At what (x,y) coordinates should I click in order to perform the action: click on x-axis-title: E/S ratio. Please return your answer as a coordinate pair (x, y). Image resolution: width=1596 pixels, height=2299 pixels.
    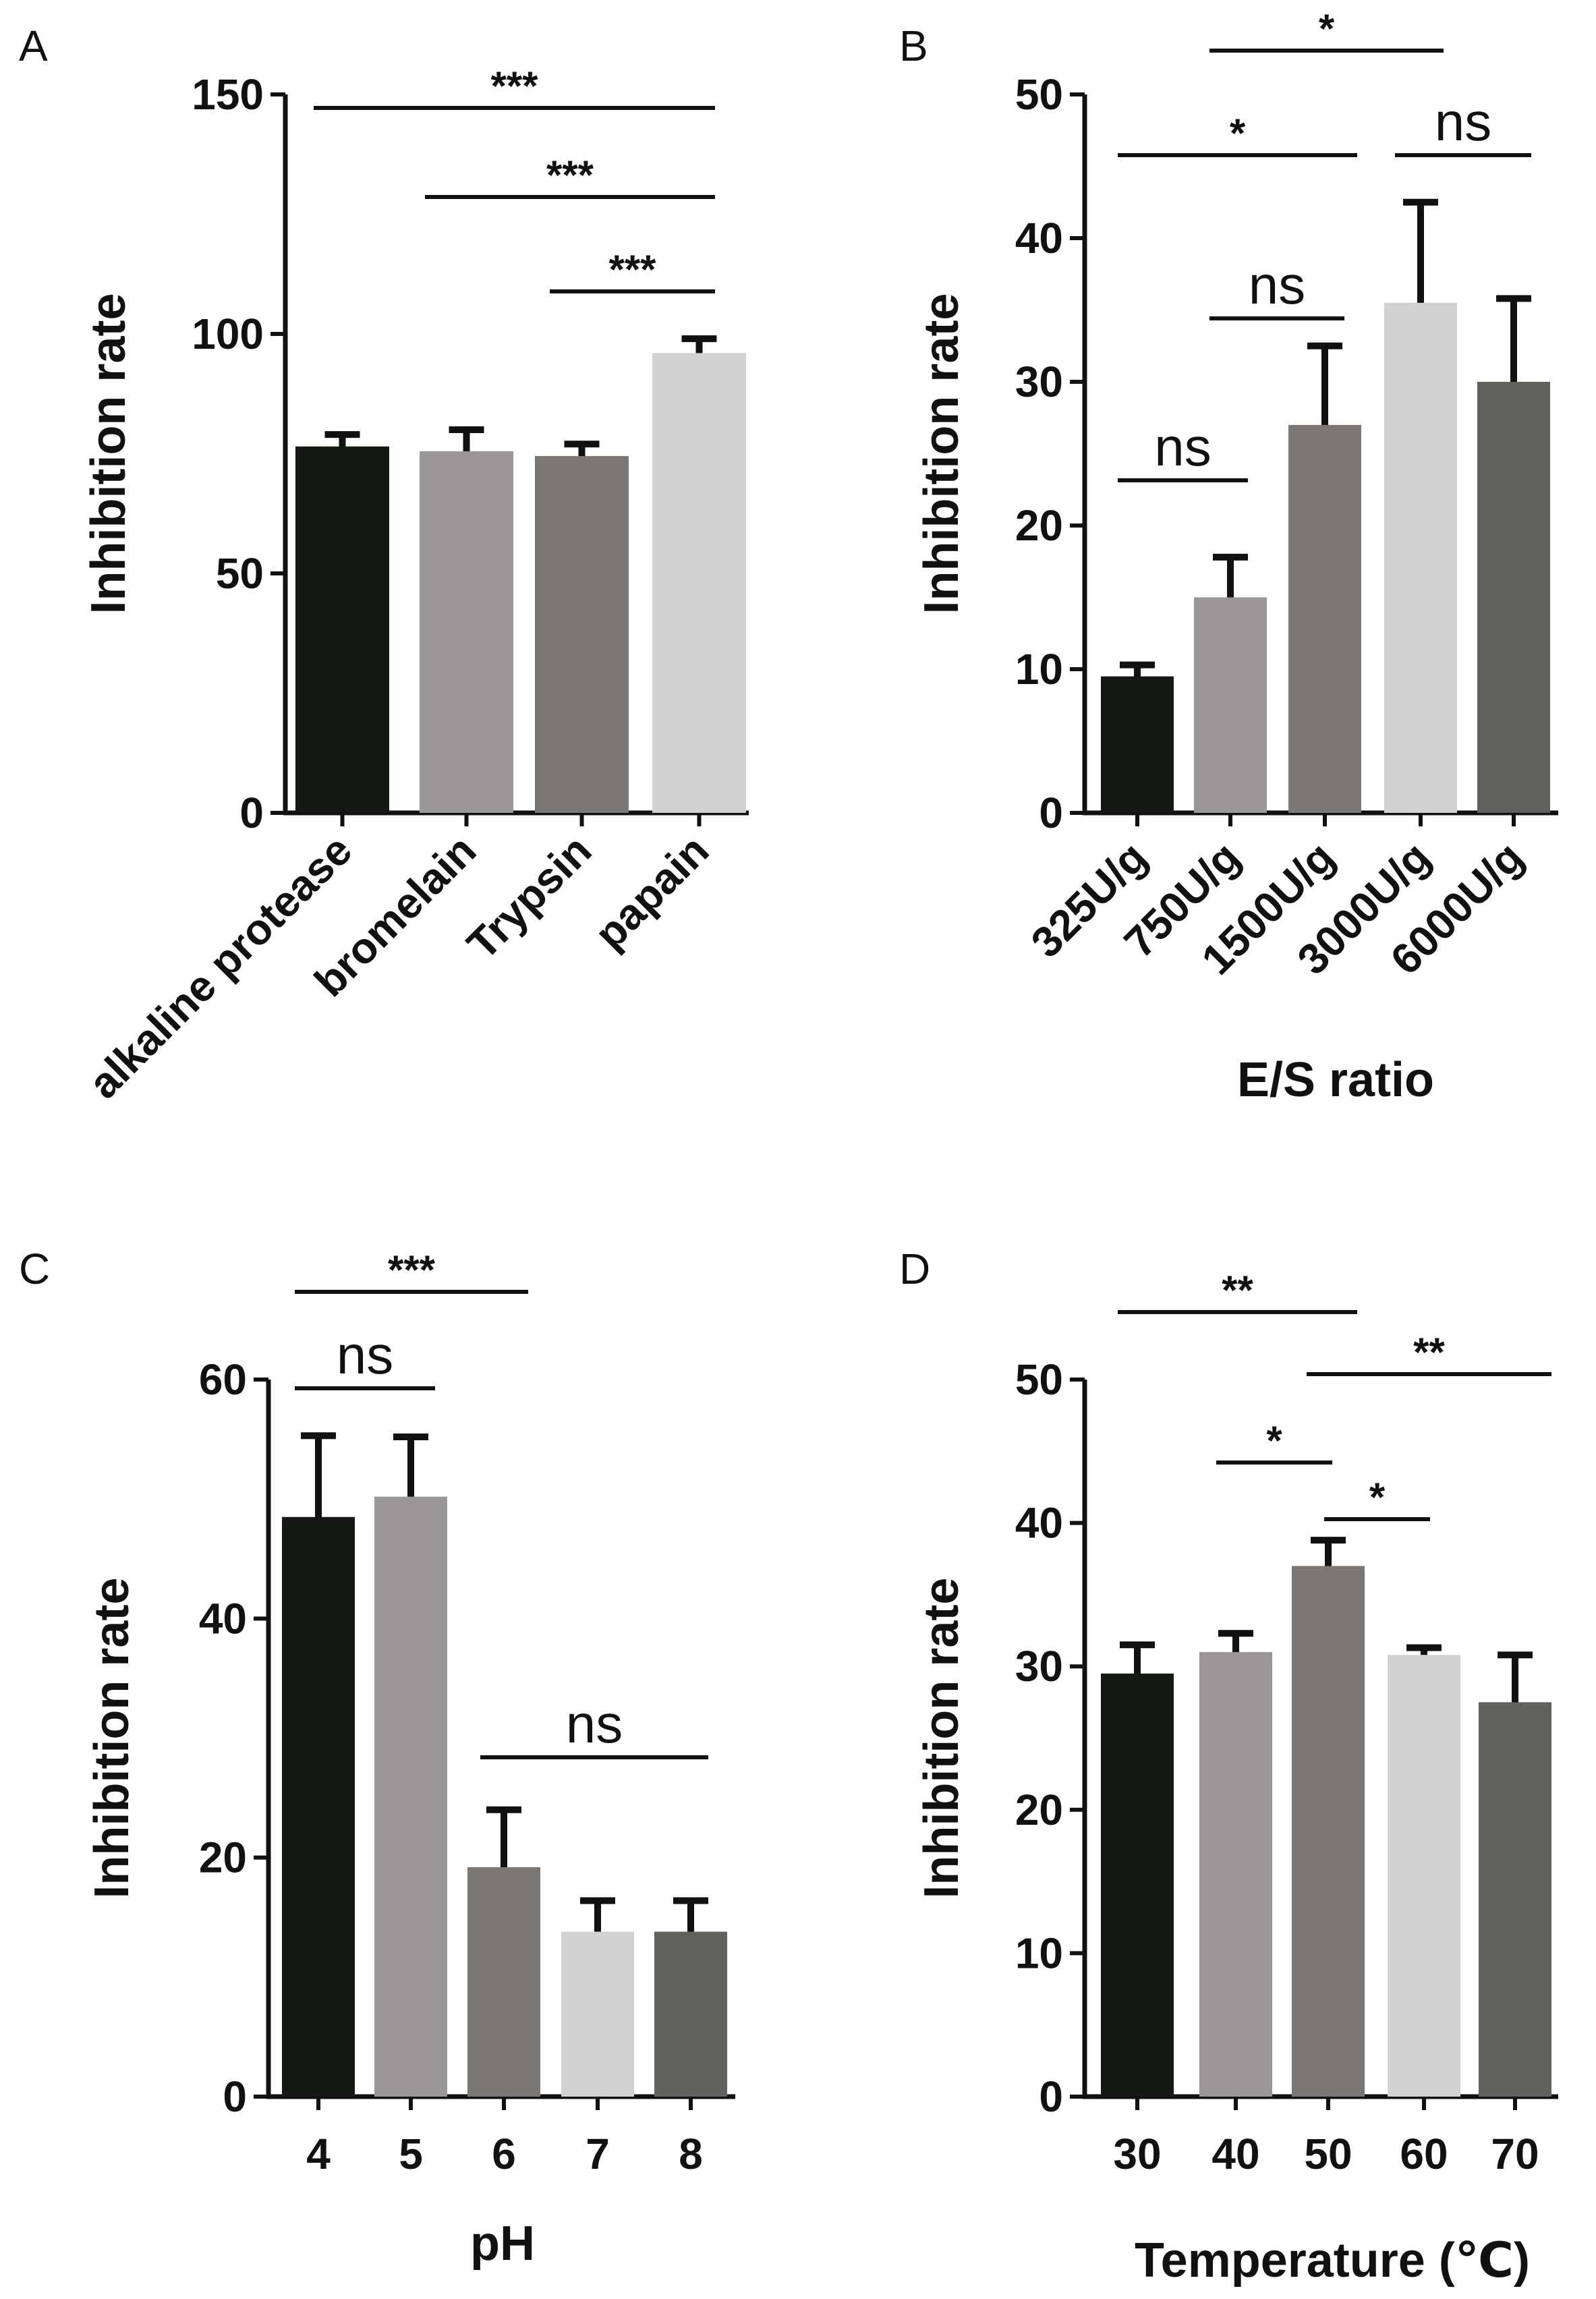
    Looking at the image, I should click on (1335, 1080).